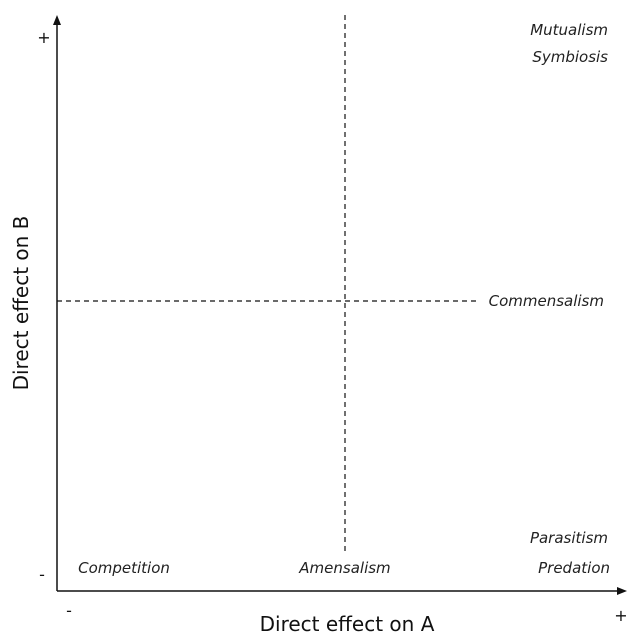 Image resolution: width=630 pixels, height=632 pixels. Describe the element at coordinates (69, 610) in the screenshot. I see `x-axis-minus-sign: -` at that location.